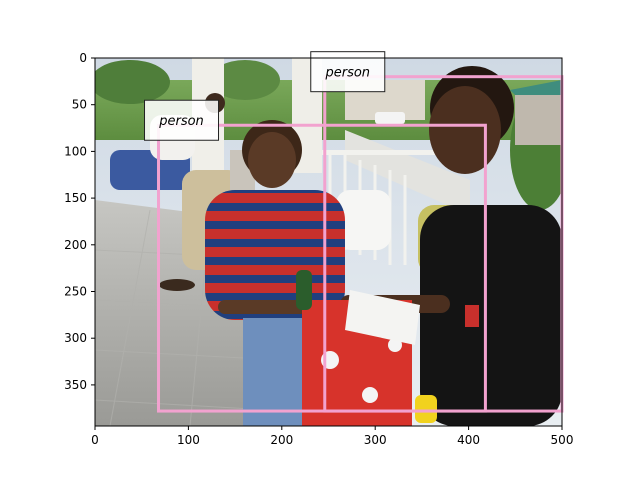 This screenshot has width=640, height=480. Describe the element at coordinates (562, 440) in the screenshot. I see `x-tick-label: 500` at that location.